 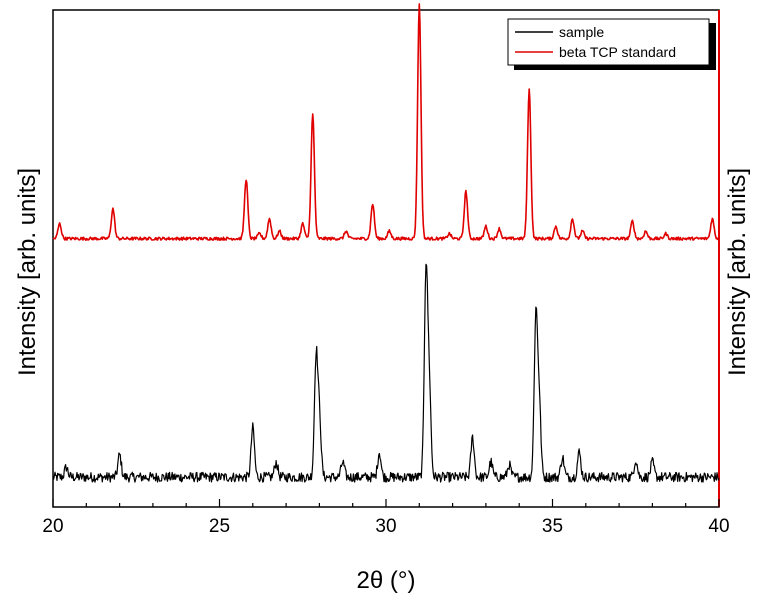 What do you see at coordinates (27, 272) in the screenshot?
I see `y-axis-title-left: Intensity [arb. units]` at bounding box center [27, 272].